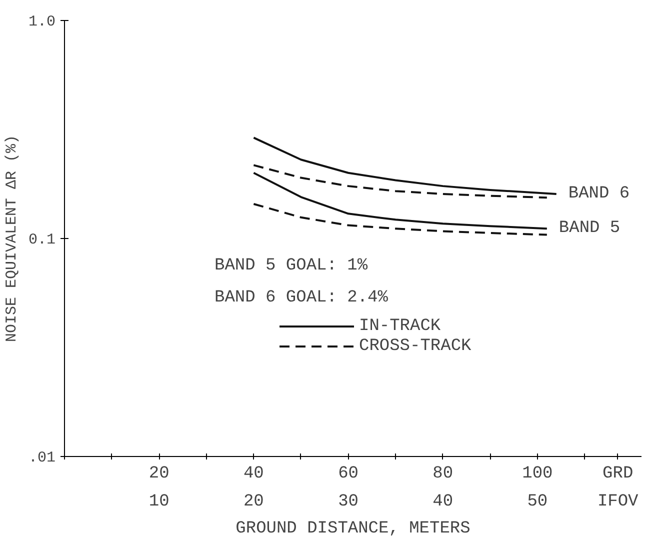 The height and width of the screenshot is (541, 661). I want to click on y-tick-label: 1.0, so click(42, 22).